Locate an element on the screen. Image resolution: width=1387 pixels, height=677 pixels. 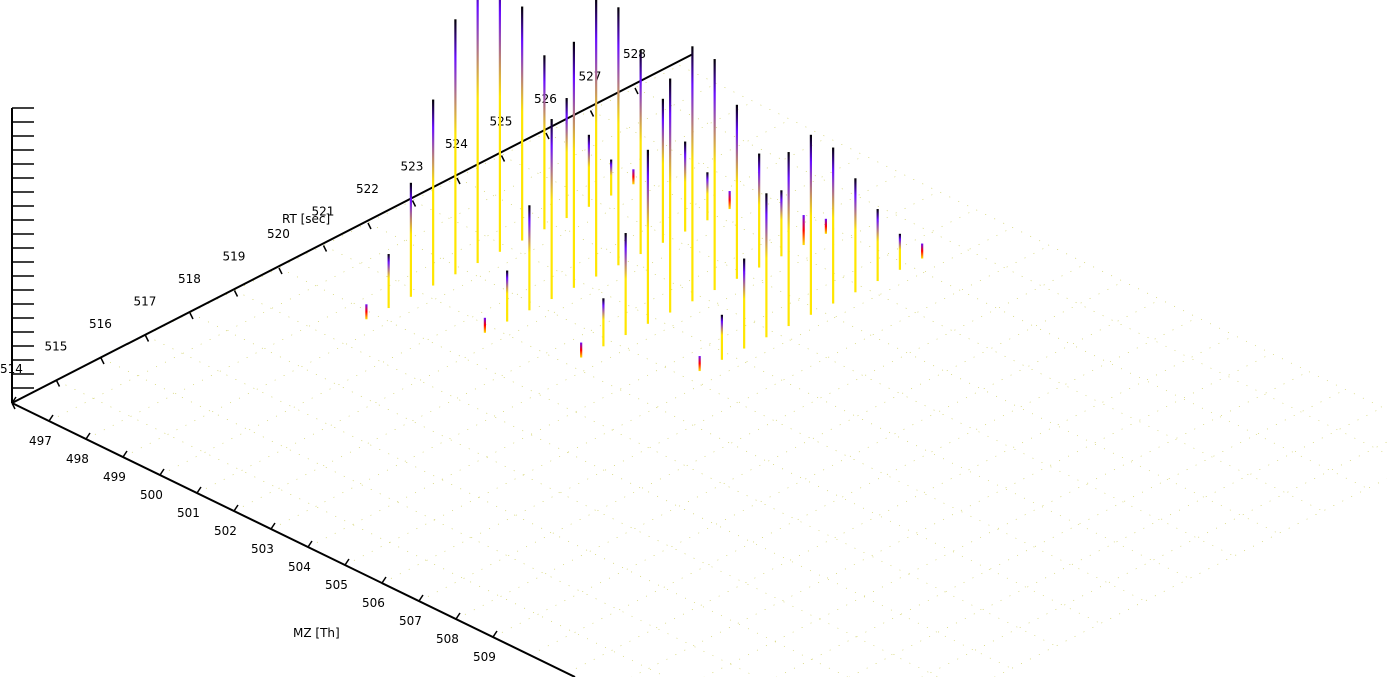
rt-tick-label: 522 is located at coordinates (367, 189).